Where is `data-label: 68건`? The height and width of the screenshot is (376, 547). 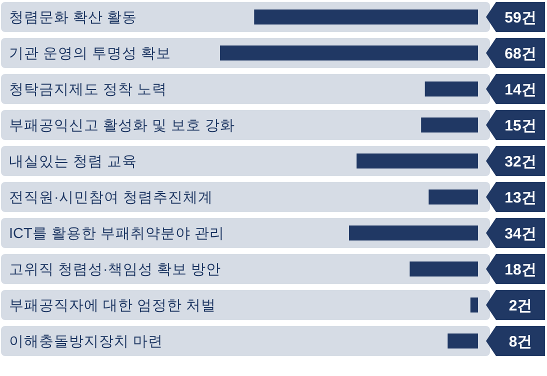 data-label: 68건 is located at coordinates (520, 54).